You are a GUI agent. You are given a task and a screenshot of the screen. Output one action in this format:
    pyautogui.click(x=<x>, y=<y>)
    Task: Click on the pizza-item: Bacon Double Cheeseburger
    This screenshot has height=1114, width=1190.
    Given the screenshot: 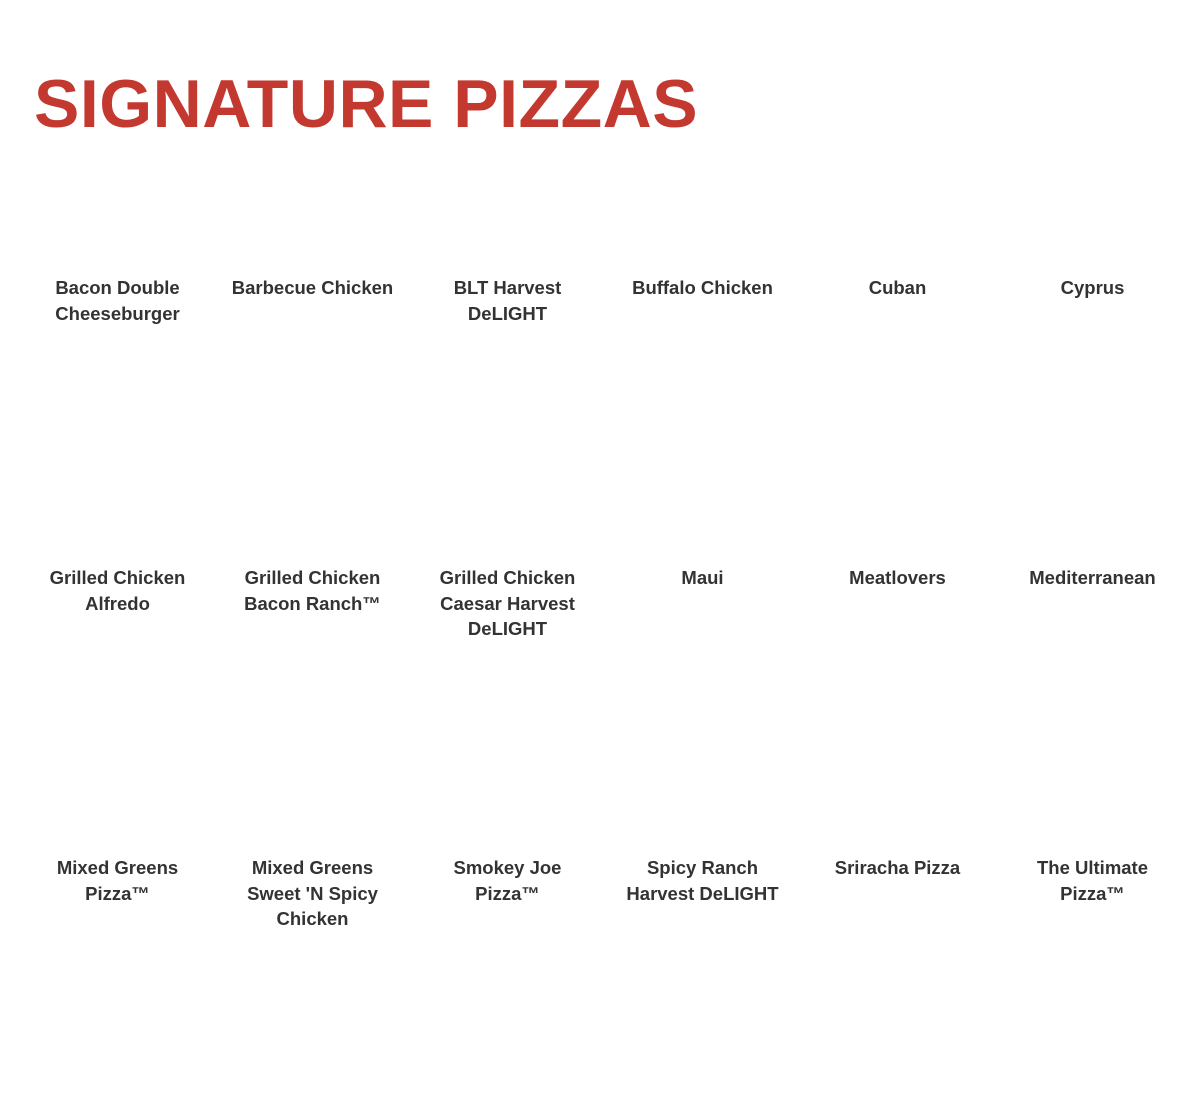 What is the action you would take?
    pyautogui.click(x=117, y=320)
    